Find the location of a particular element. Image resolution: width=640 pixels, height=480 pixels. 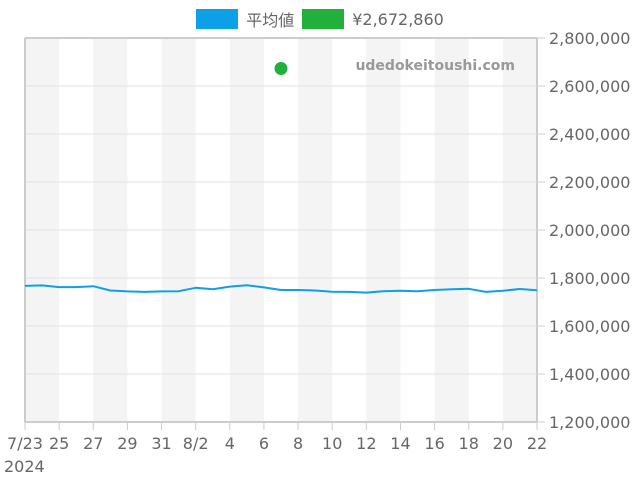

x-tick-label: 27 is located at coordinates (93, 443).